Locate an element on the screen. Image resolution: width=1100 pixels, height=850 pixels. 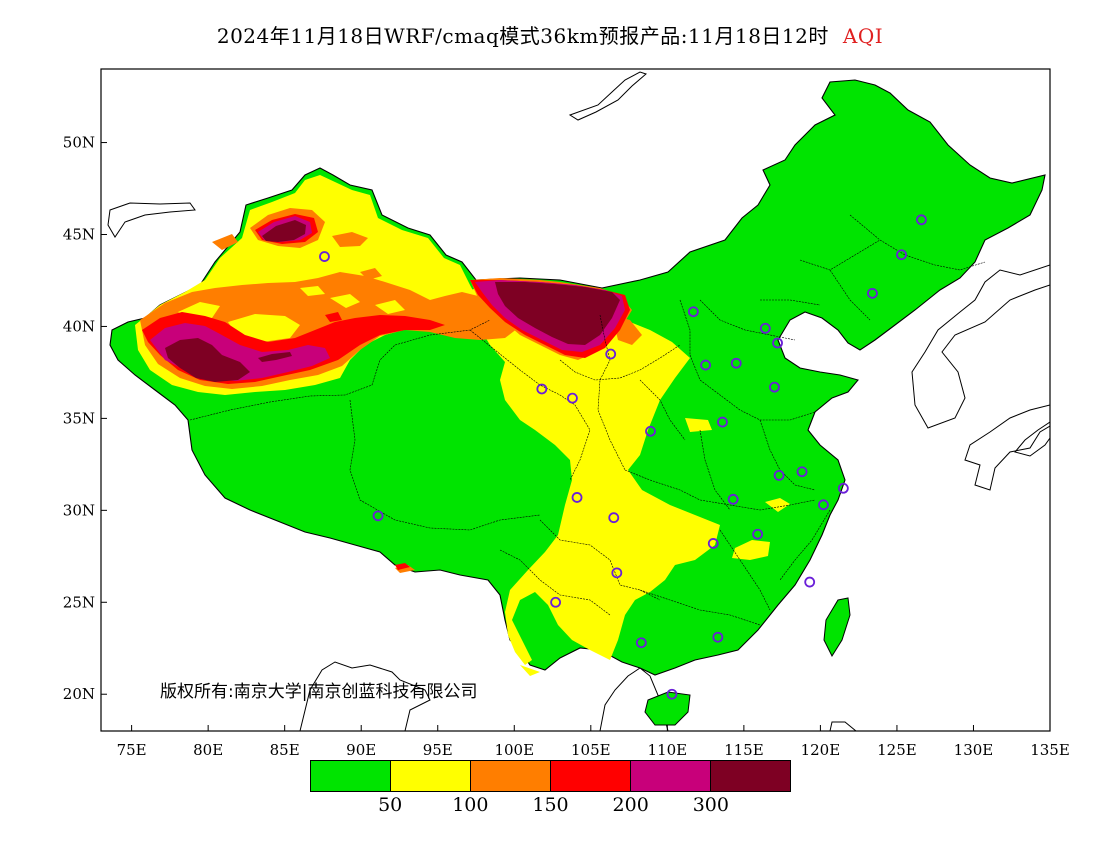
lon-tick-label: 75E is located at coordinates (132, 750).